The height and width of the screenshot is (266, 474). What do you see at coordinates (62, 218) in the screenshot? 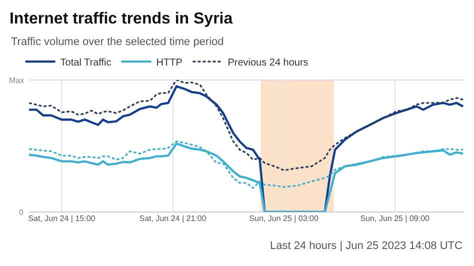
I see `x-tick-label: Sat, Jun 24 | 15:00` at bounding box center [62, 218].